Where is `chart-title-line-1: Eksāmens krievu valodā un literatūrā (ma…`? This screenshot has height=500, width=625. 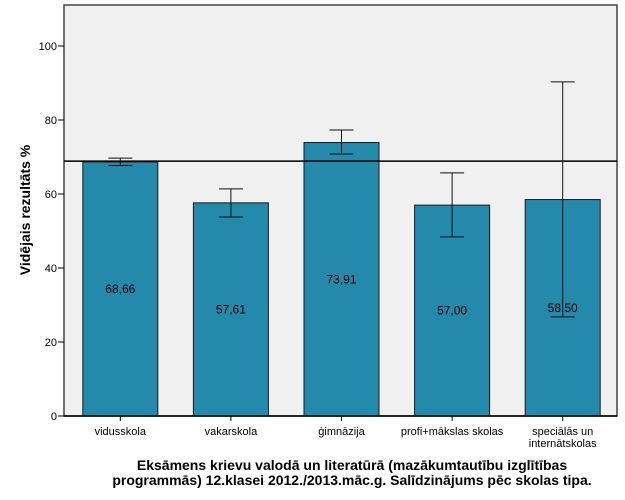 chart-title-line-1: Eksāmens krievu valodā un literatūrā (ma… is located at coordinates (352, 465).